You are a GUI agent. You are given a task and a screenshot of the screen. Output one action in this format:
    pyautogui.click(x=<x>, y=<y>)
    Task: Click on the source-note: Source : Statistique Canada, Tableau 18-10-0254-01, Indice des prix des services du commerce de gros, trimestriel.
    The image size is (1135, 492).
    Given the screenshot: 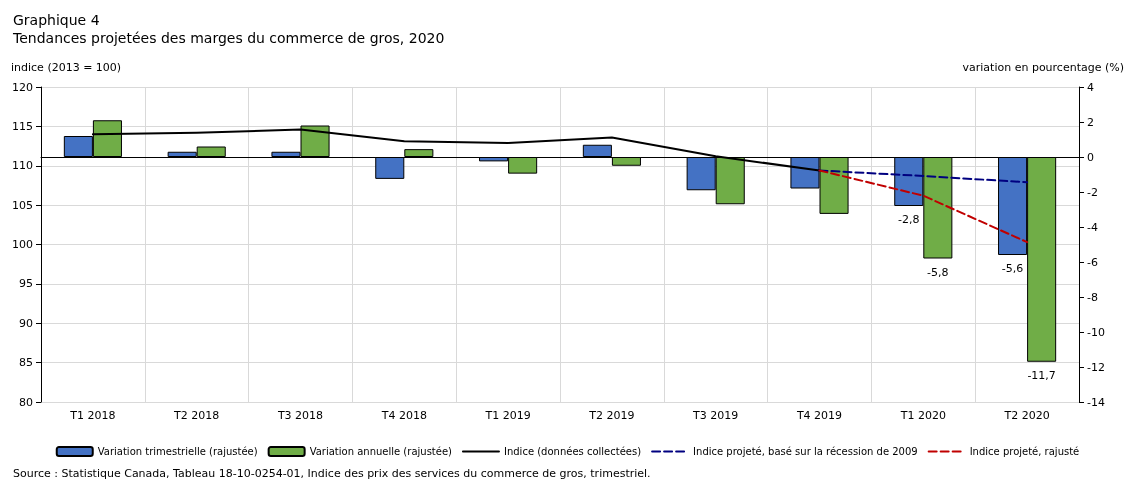 What is the action you would take?
    pyautogui.click(x=332, y=473)
    